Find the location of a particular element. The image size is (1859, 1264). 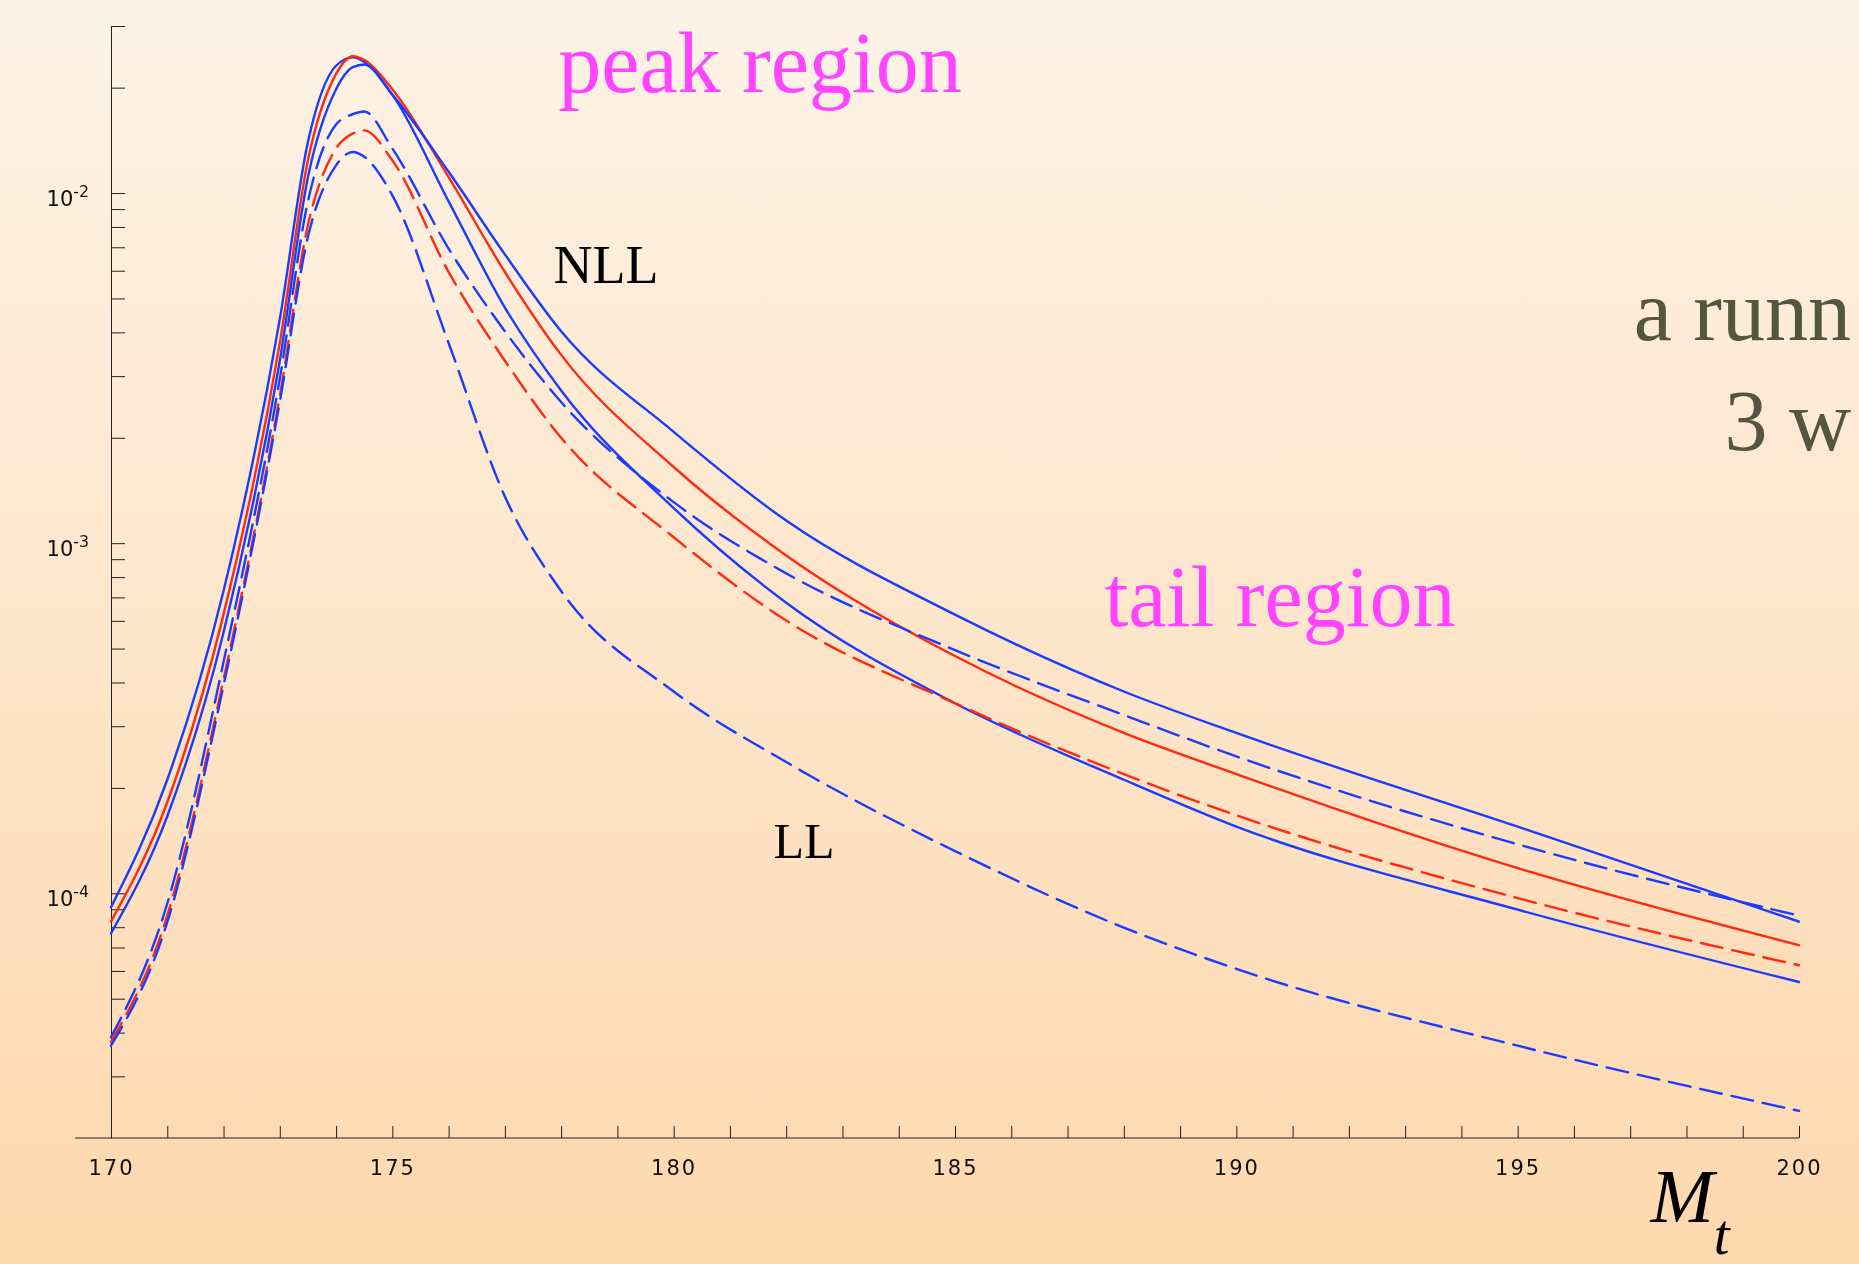

x-tick-label: 185 is located at coordinates (955, 1167).